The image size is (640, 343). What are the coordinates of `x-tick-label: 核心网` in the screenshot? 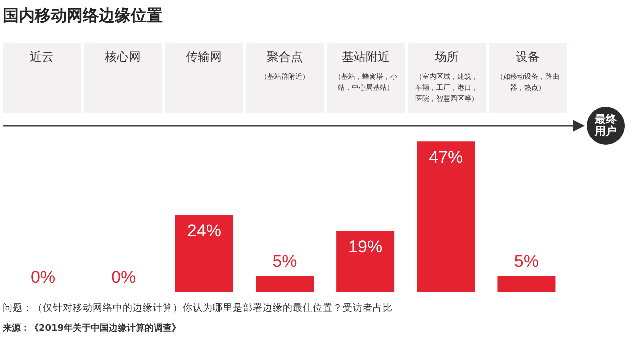 It's located at (123, 57).